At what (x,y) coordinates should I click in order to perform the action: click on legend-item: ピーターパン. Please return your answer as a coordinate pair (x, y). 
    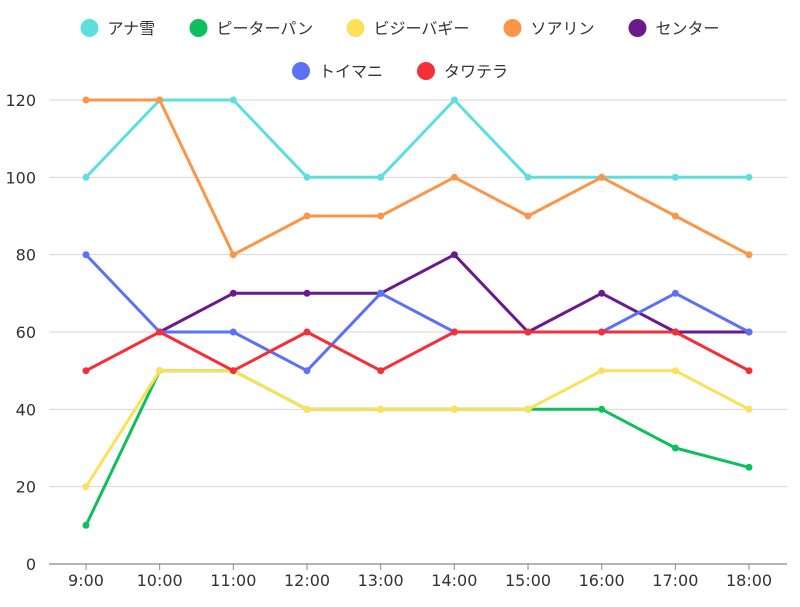
    Looking at the image, I should click on (251, 28).